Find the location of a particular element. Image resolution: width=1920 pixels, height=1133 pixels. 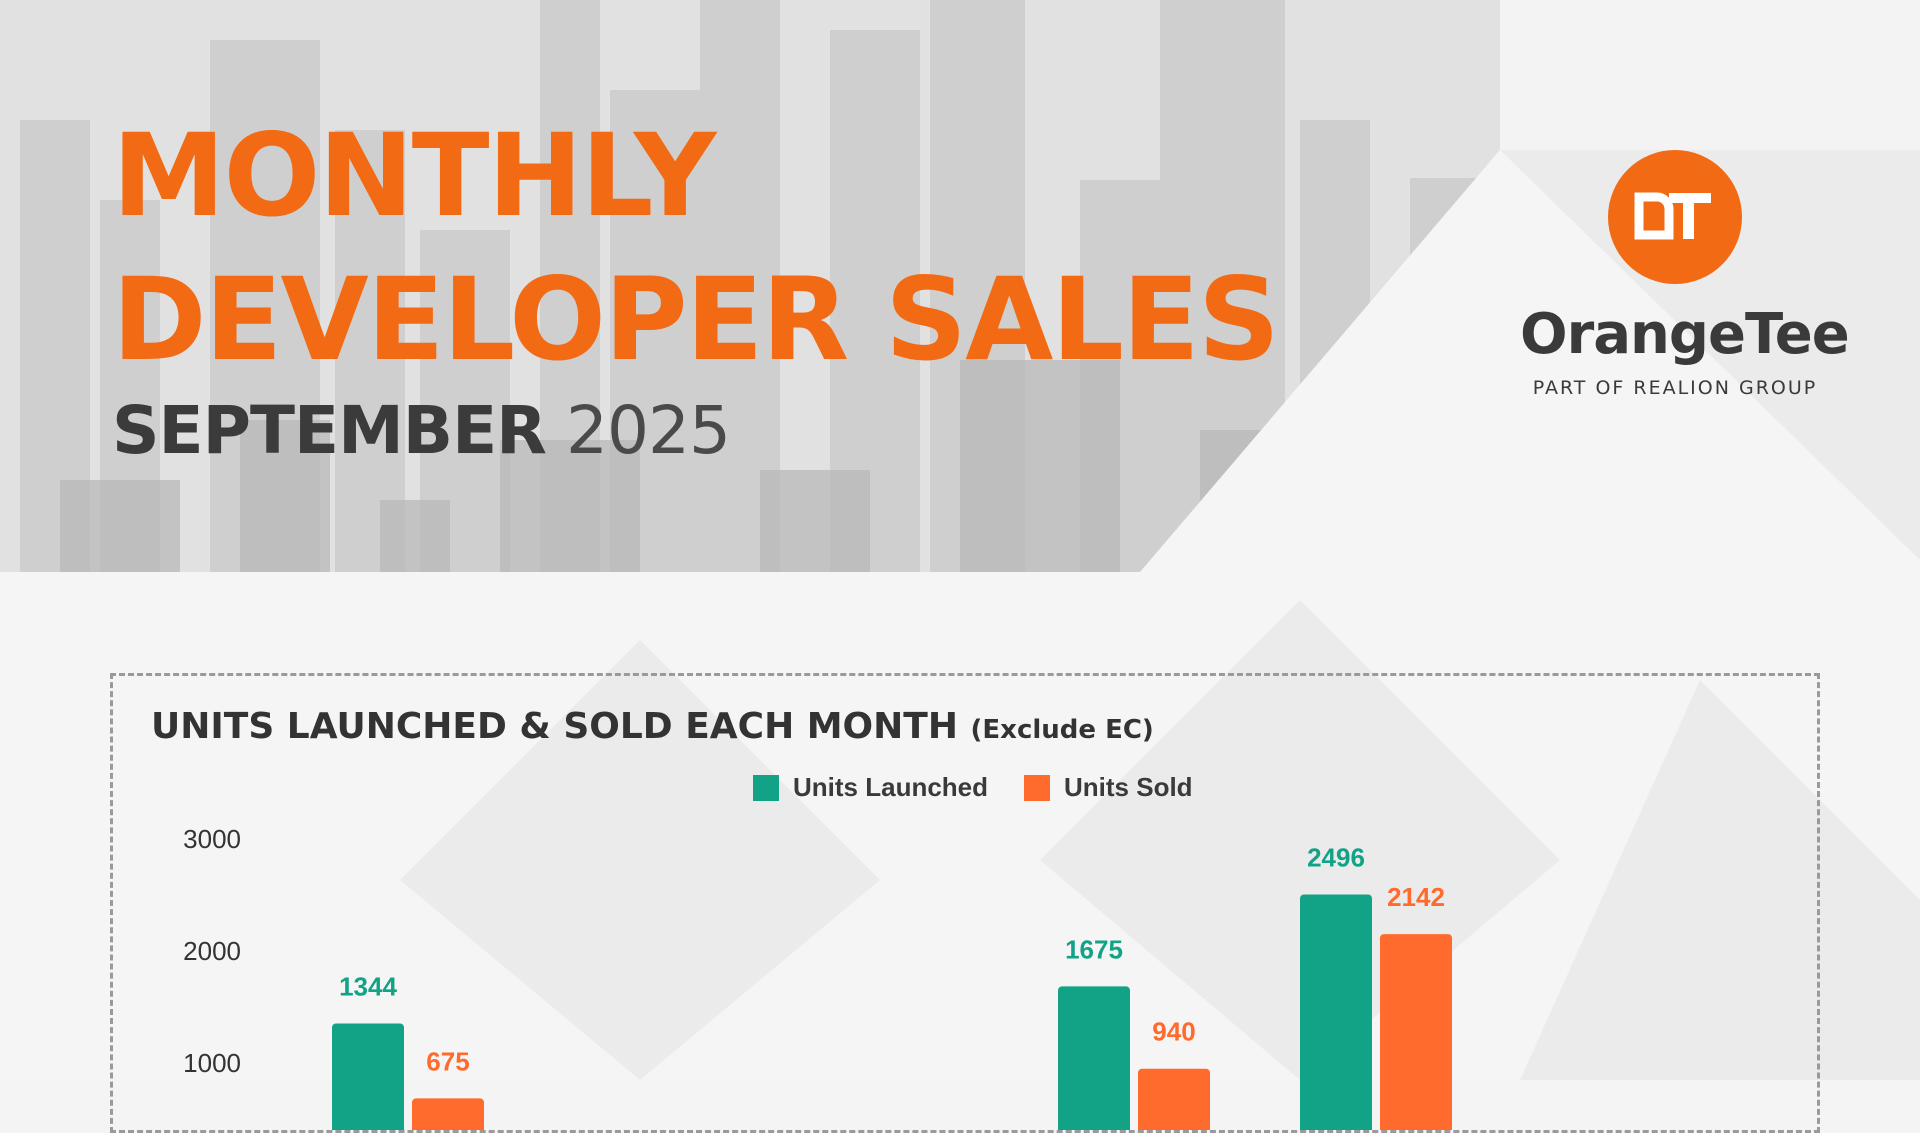

logo-wordmark: OrangeTee is located at coordinates (1685, 334).